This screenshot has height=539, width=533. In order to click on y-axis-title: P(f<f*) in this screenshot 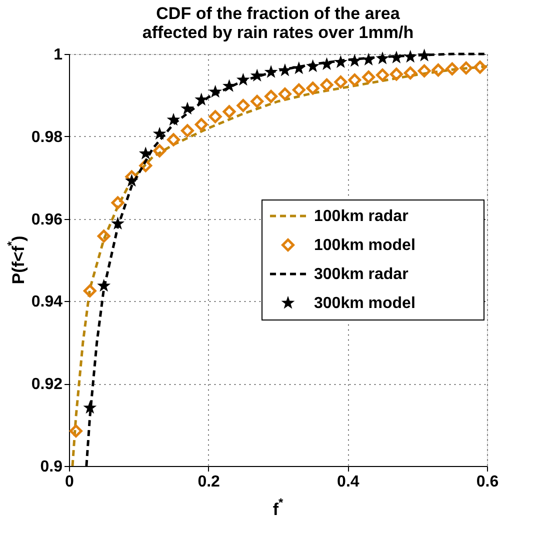, I will do `click(16, 260)`.